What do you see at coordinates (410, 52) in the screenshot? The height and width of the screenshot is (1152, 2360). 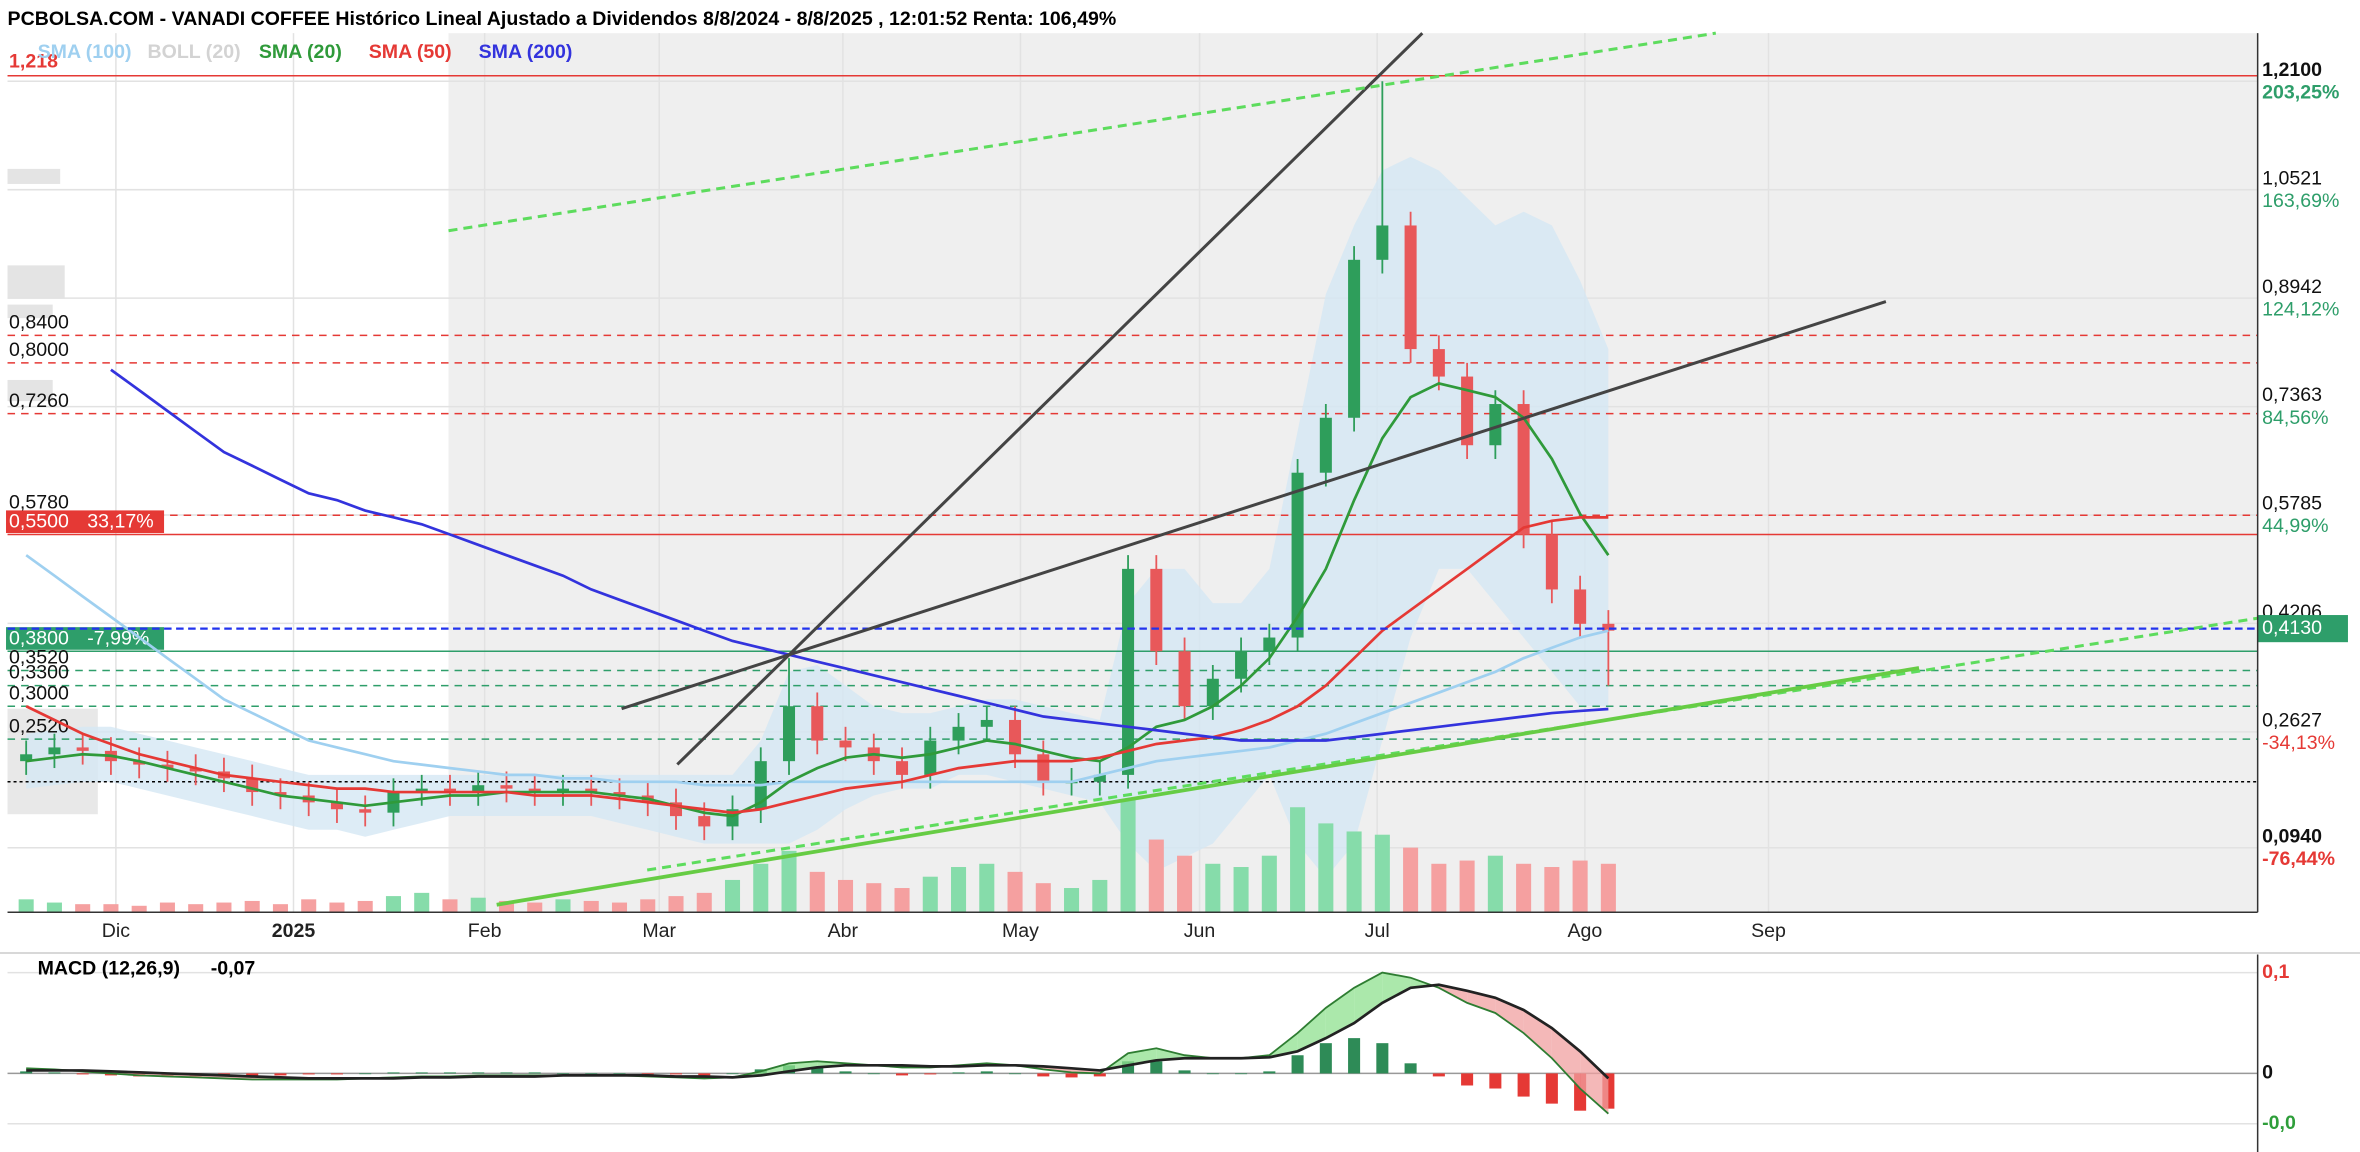 I see `legend-entry: SMA (50)` at bounding box center [410, 52].